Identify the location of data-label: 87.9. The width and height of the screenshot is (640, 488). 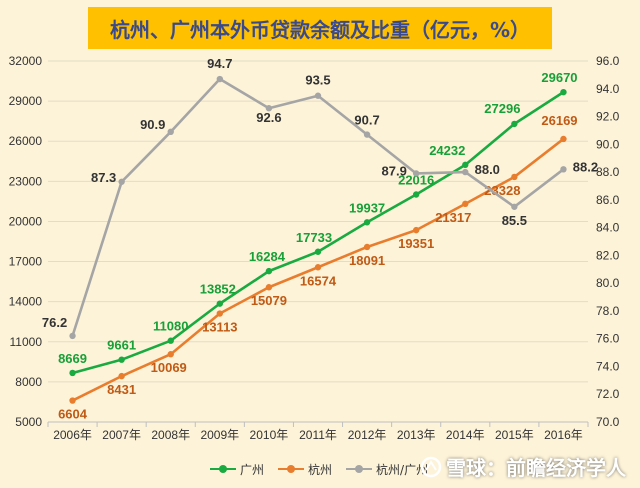
(394, 170).